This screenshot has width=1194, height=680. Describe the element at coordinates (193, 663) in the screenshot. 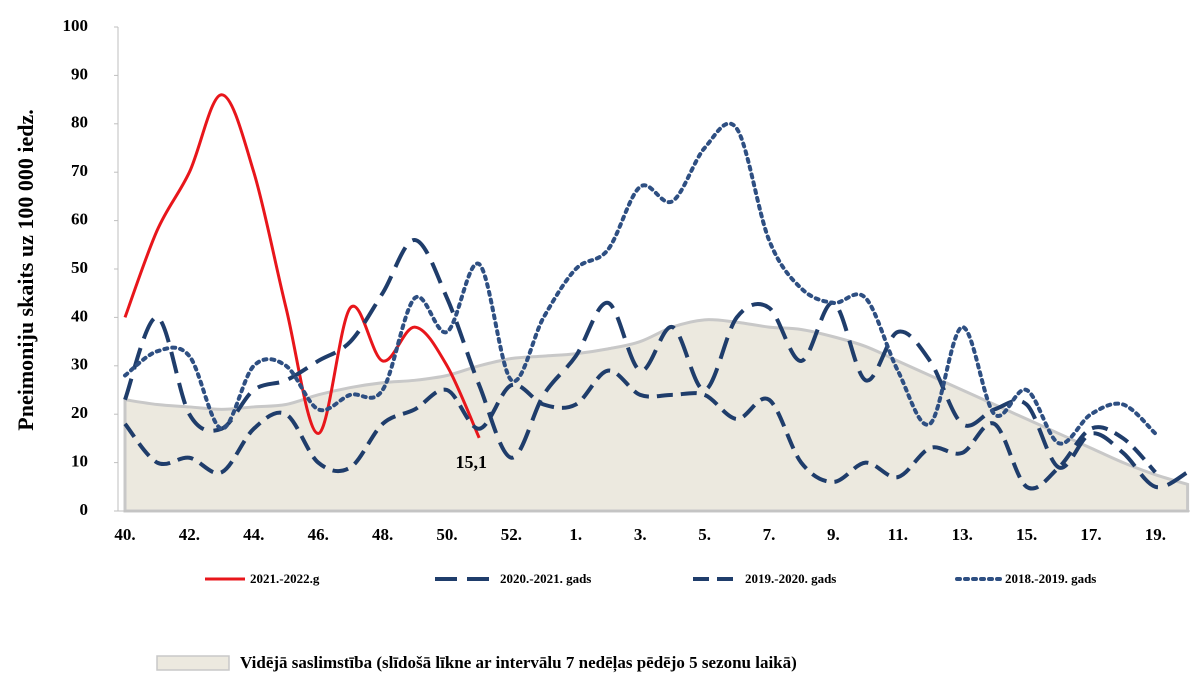

I see `legend-swatch` at that location.